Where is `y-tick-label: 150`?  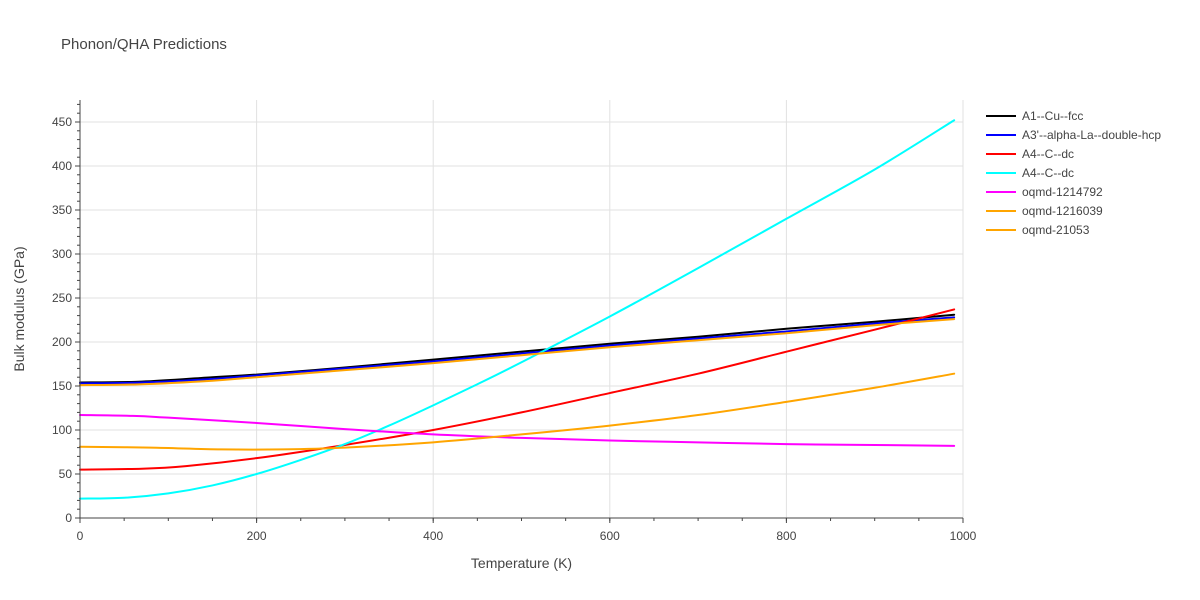
y-tick-label: 150 is located at coordinates (62, 386).